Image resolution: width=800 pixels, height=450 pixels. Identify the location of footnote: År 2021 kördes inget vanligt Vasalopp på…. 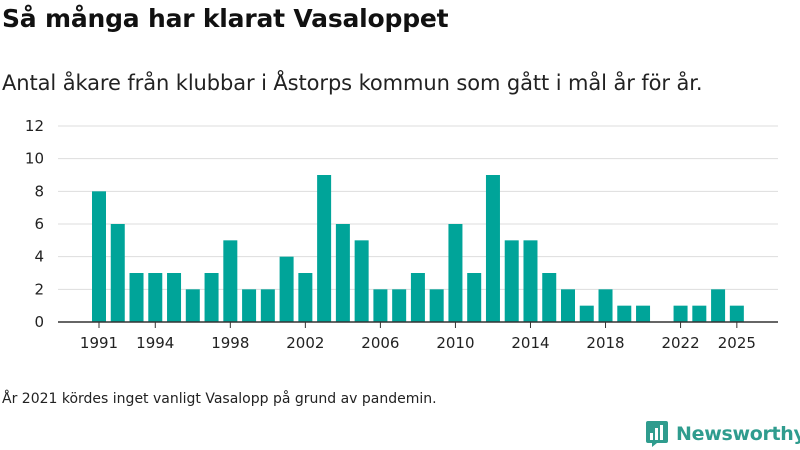
(219, 399).